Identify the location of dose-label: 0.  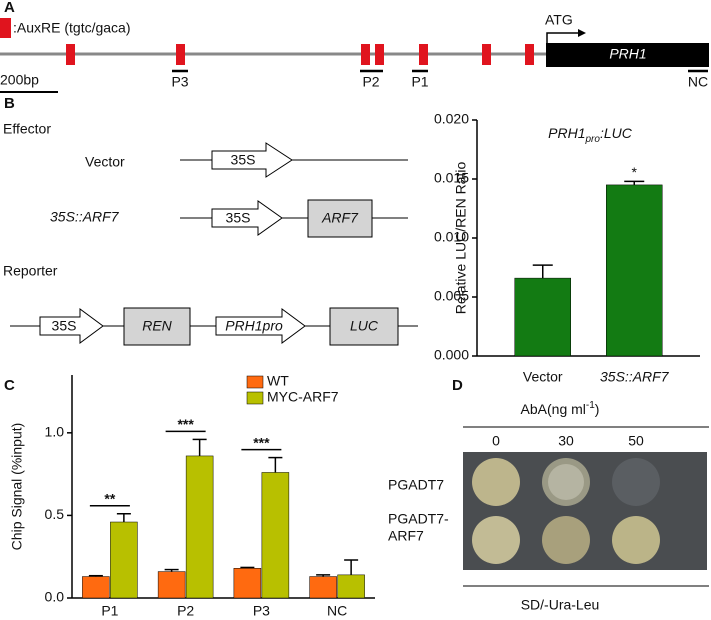
(496, 441).